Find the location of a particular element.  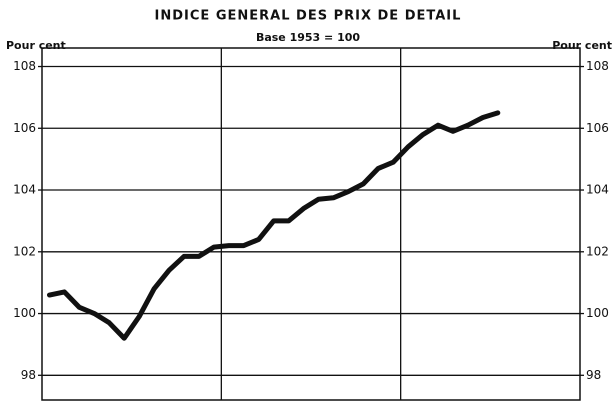

y-tick-label: 106 is located at coordinates (24, 128).